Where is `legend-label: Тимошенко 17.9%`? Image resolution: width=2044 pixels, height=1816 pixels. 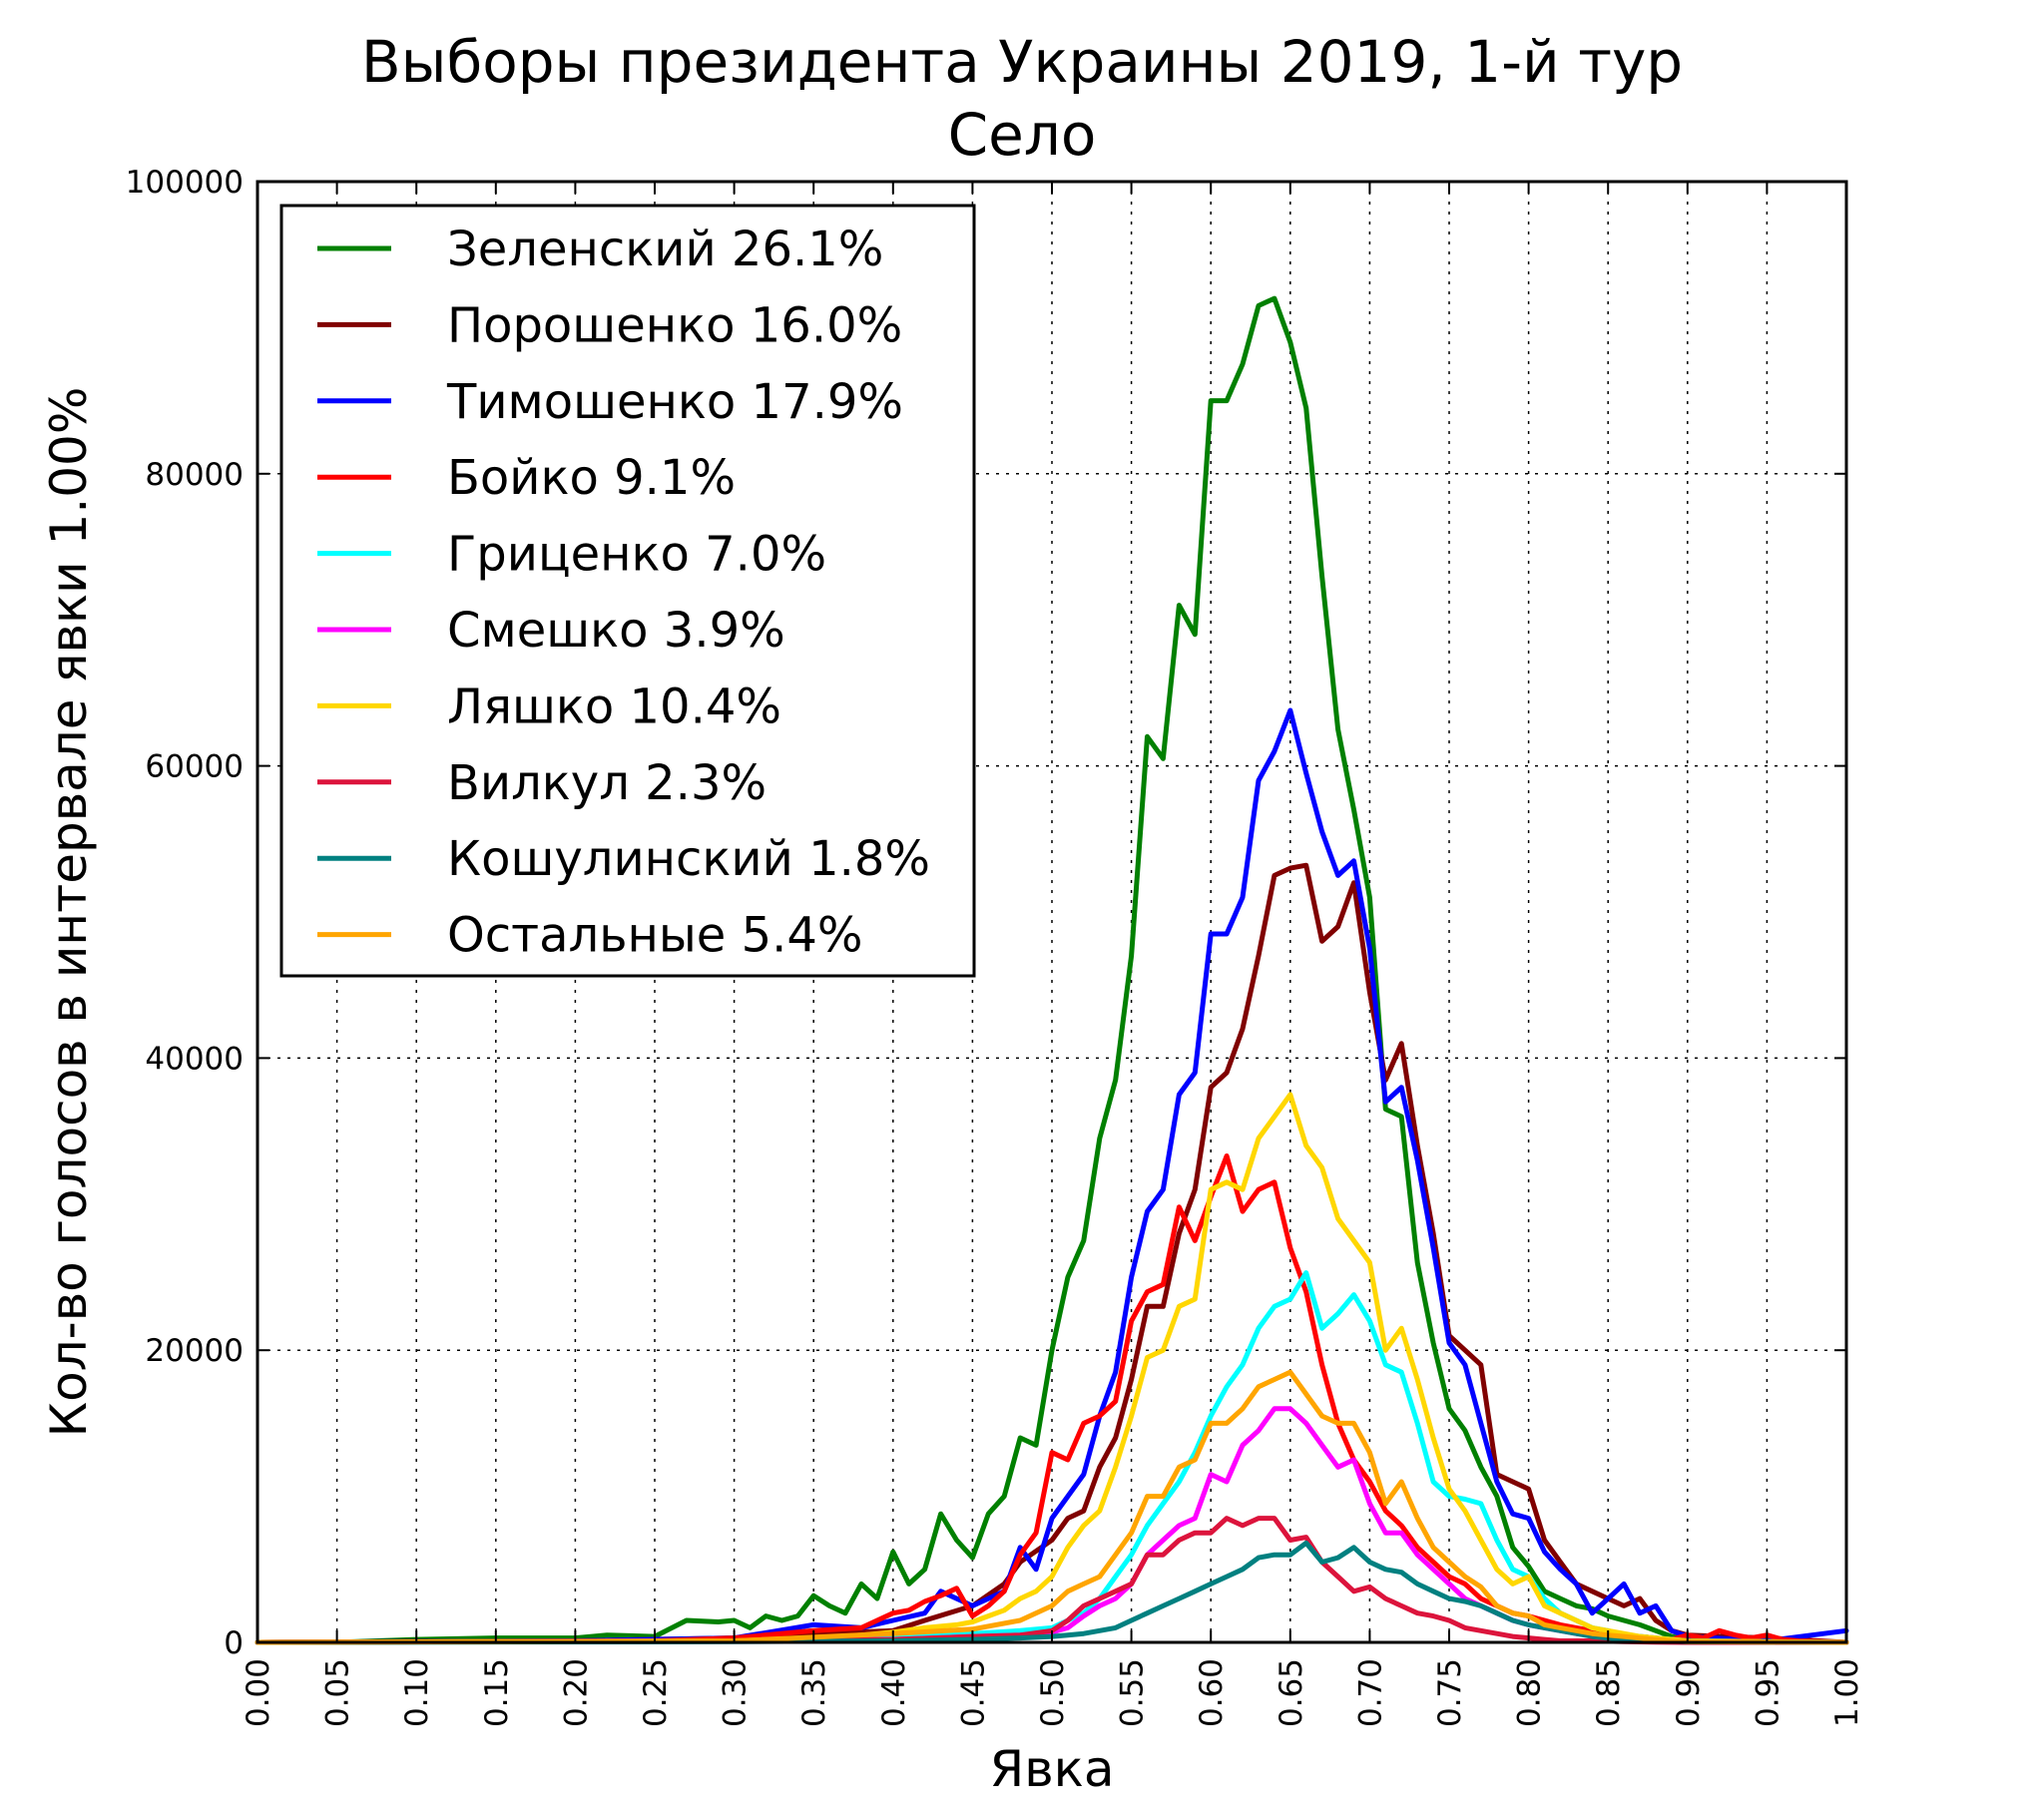
legend-label: Тимошенко 17.9% is located at coordinates (674, 402).